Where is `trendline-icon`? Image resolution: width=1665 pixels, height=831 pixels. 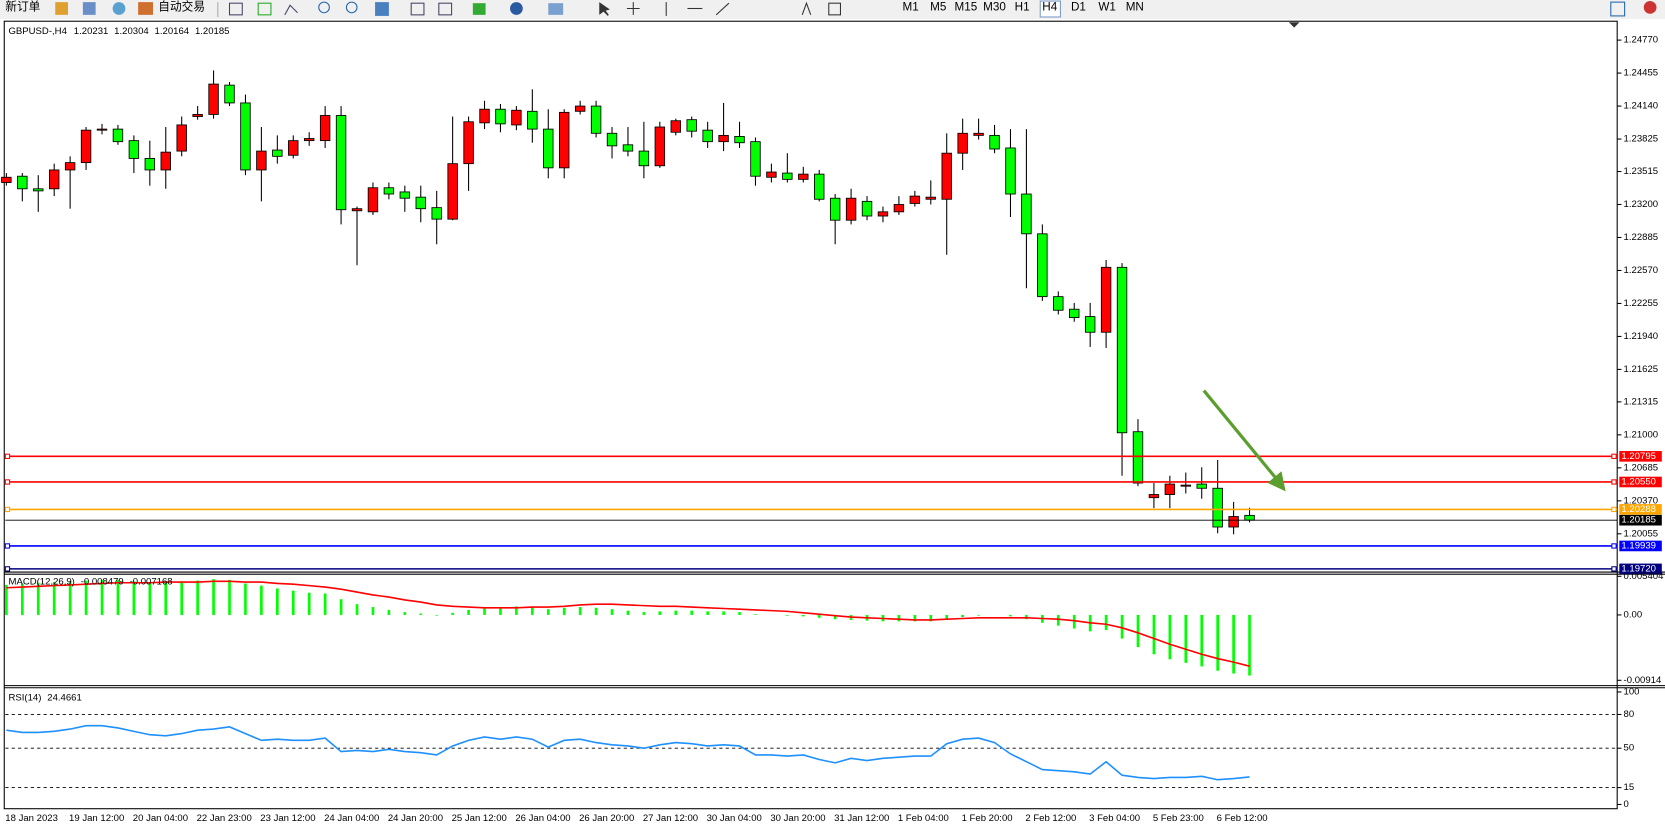 trendline-icon is located at coordinates (722, 9).